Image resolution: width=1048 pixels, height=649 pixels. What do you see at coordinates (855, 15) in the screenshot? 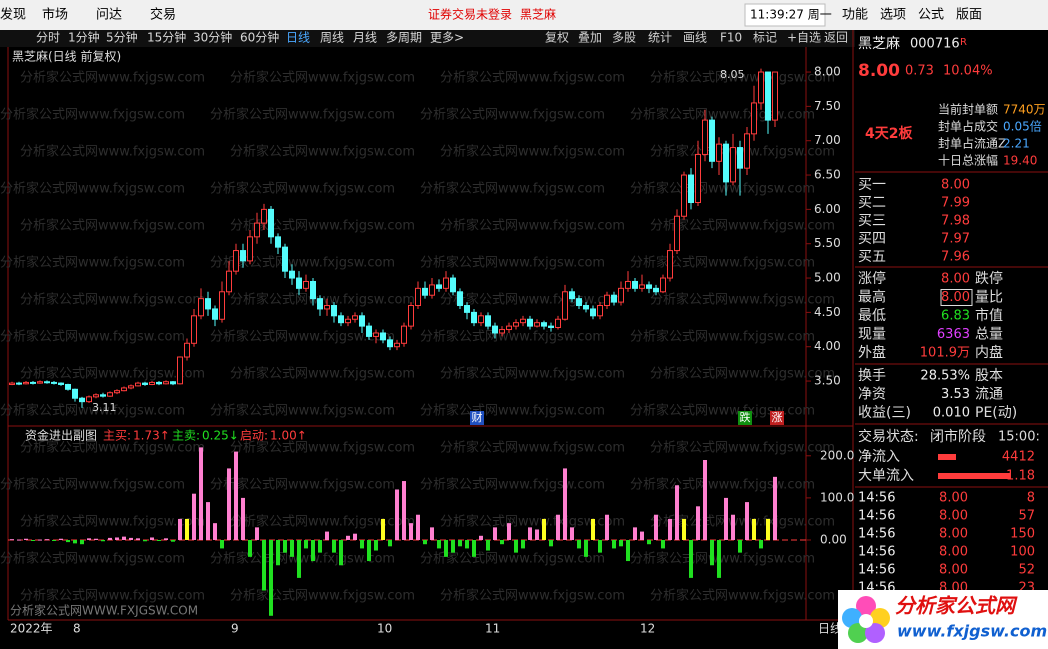
I see `menu-item: 功能` at bounding box center [855, 15].